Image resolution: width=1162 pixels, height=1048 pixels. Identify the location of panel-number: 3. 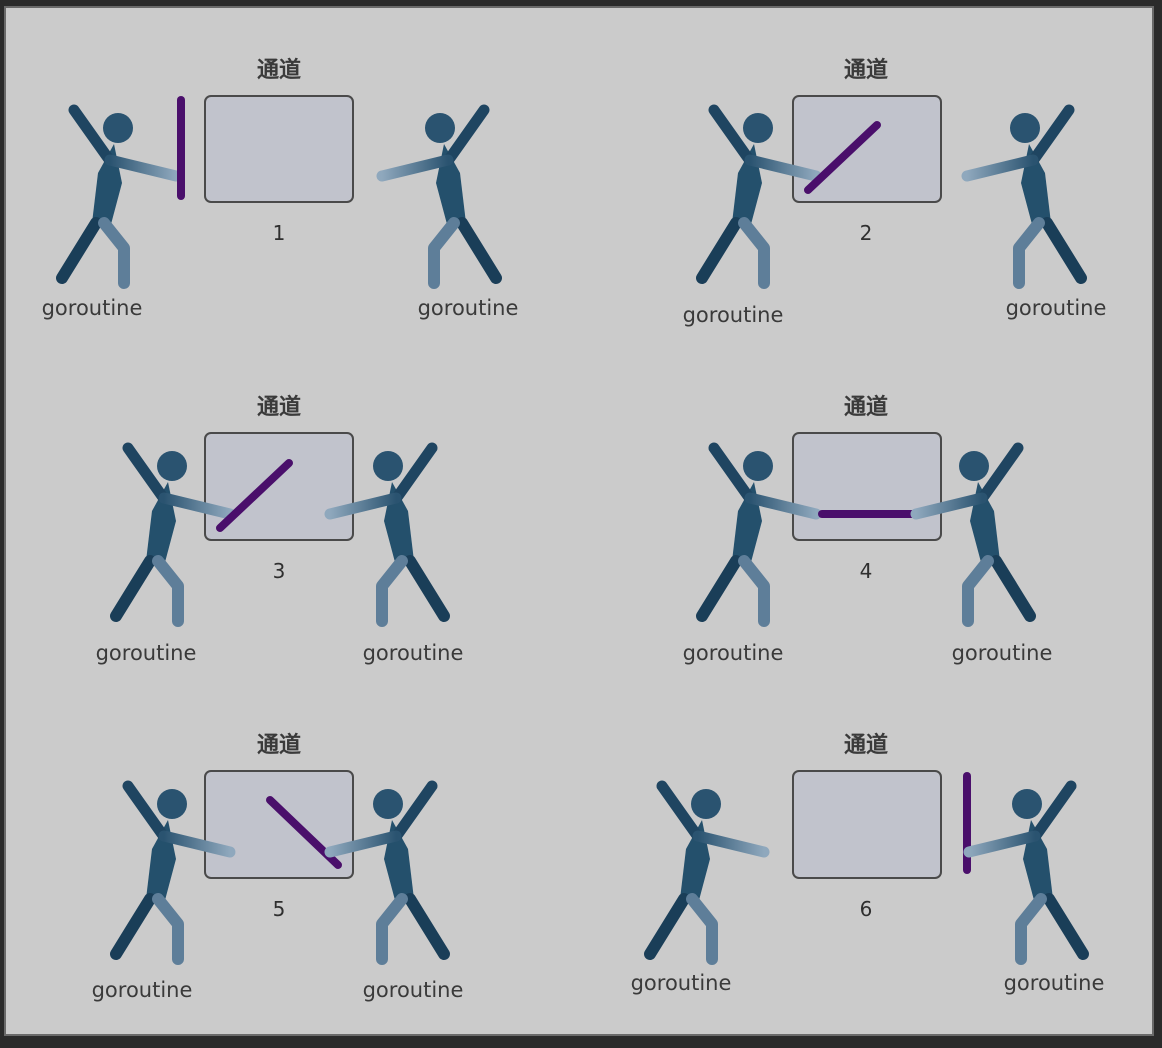
(279, 571).